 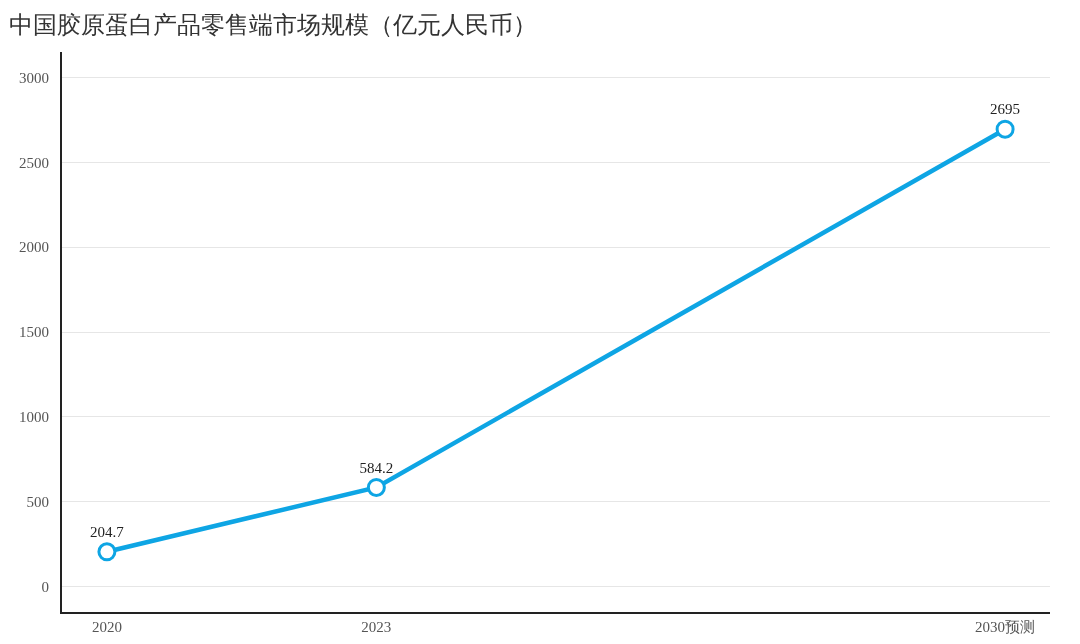 What do you see at coordinates (1005, 627) in the screenshot?
I see `x-tick-label: 2030预测` at bounding box center [1005, 627].